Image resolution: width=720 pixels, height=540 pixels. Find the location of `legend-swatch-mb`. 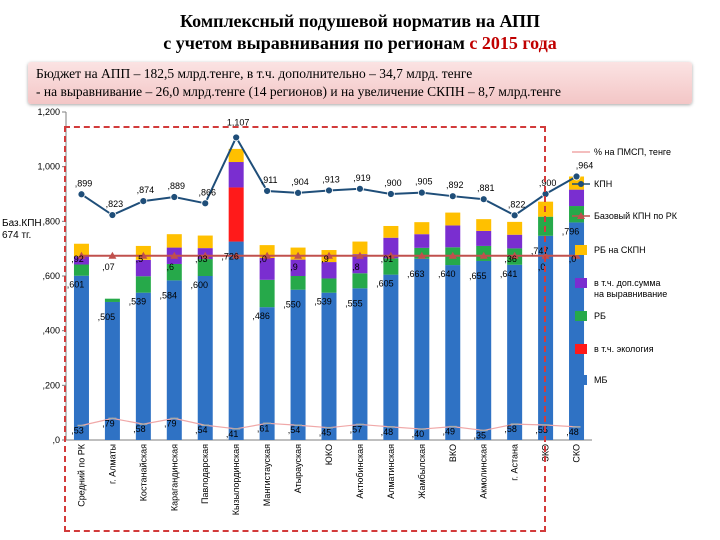

legend-swatch-mb is located at coordinates (581, 380).